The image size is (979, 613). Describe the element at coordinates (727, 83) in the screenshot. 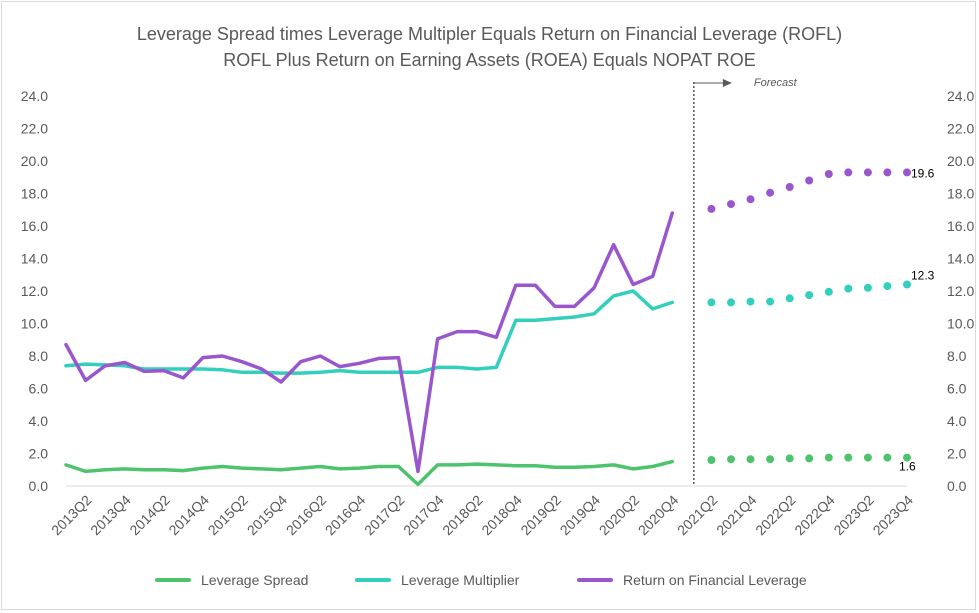

I see `forecast-arrow-head` at that location.